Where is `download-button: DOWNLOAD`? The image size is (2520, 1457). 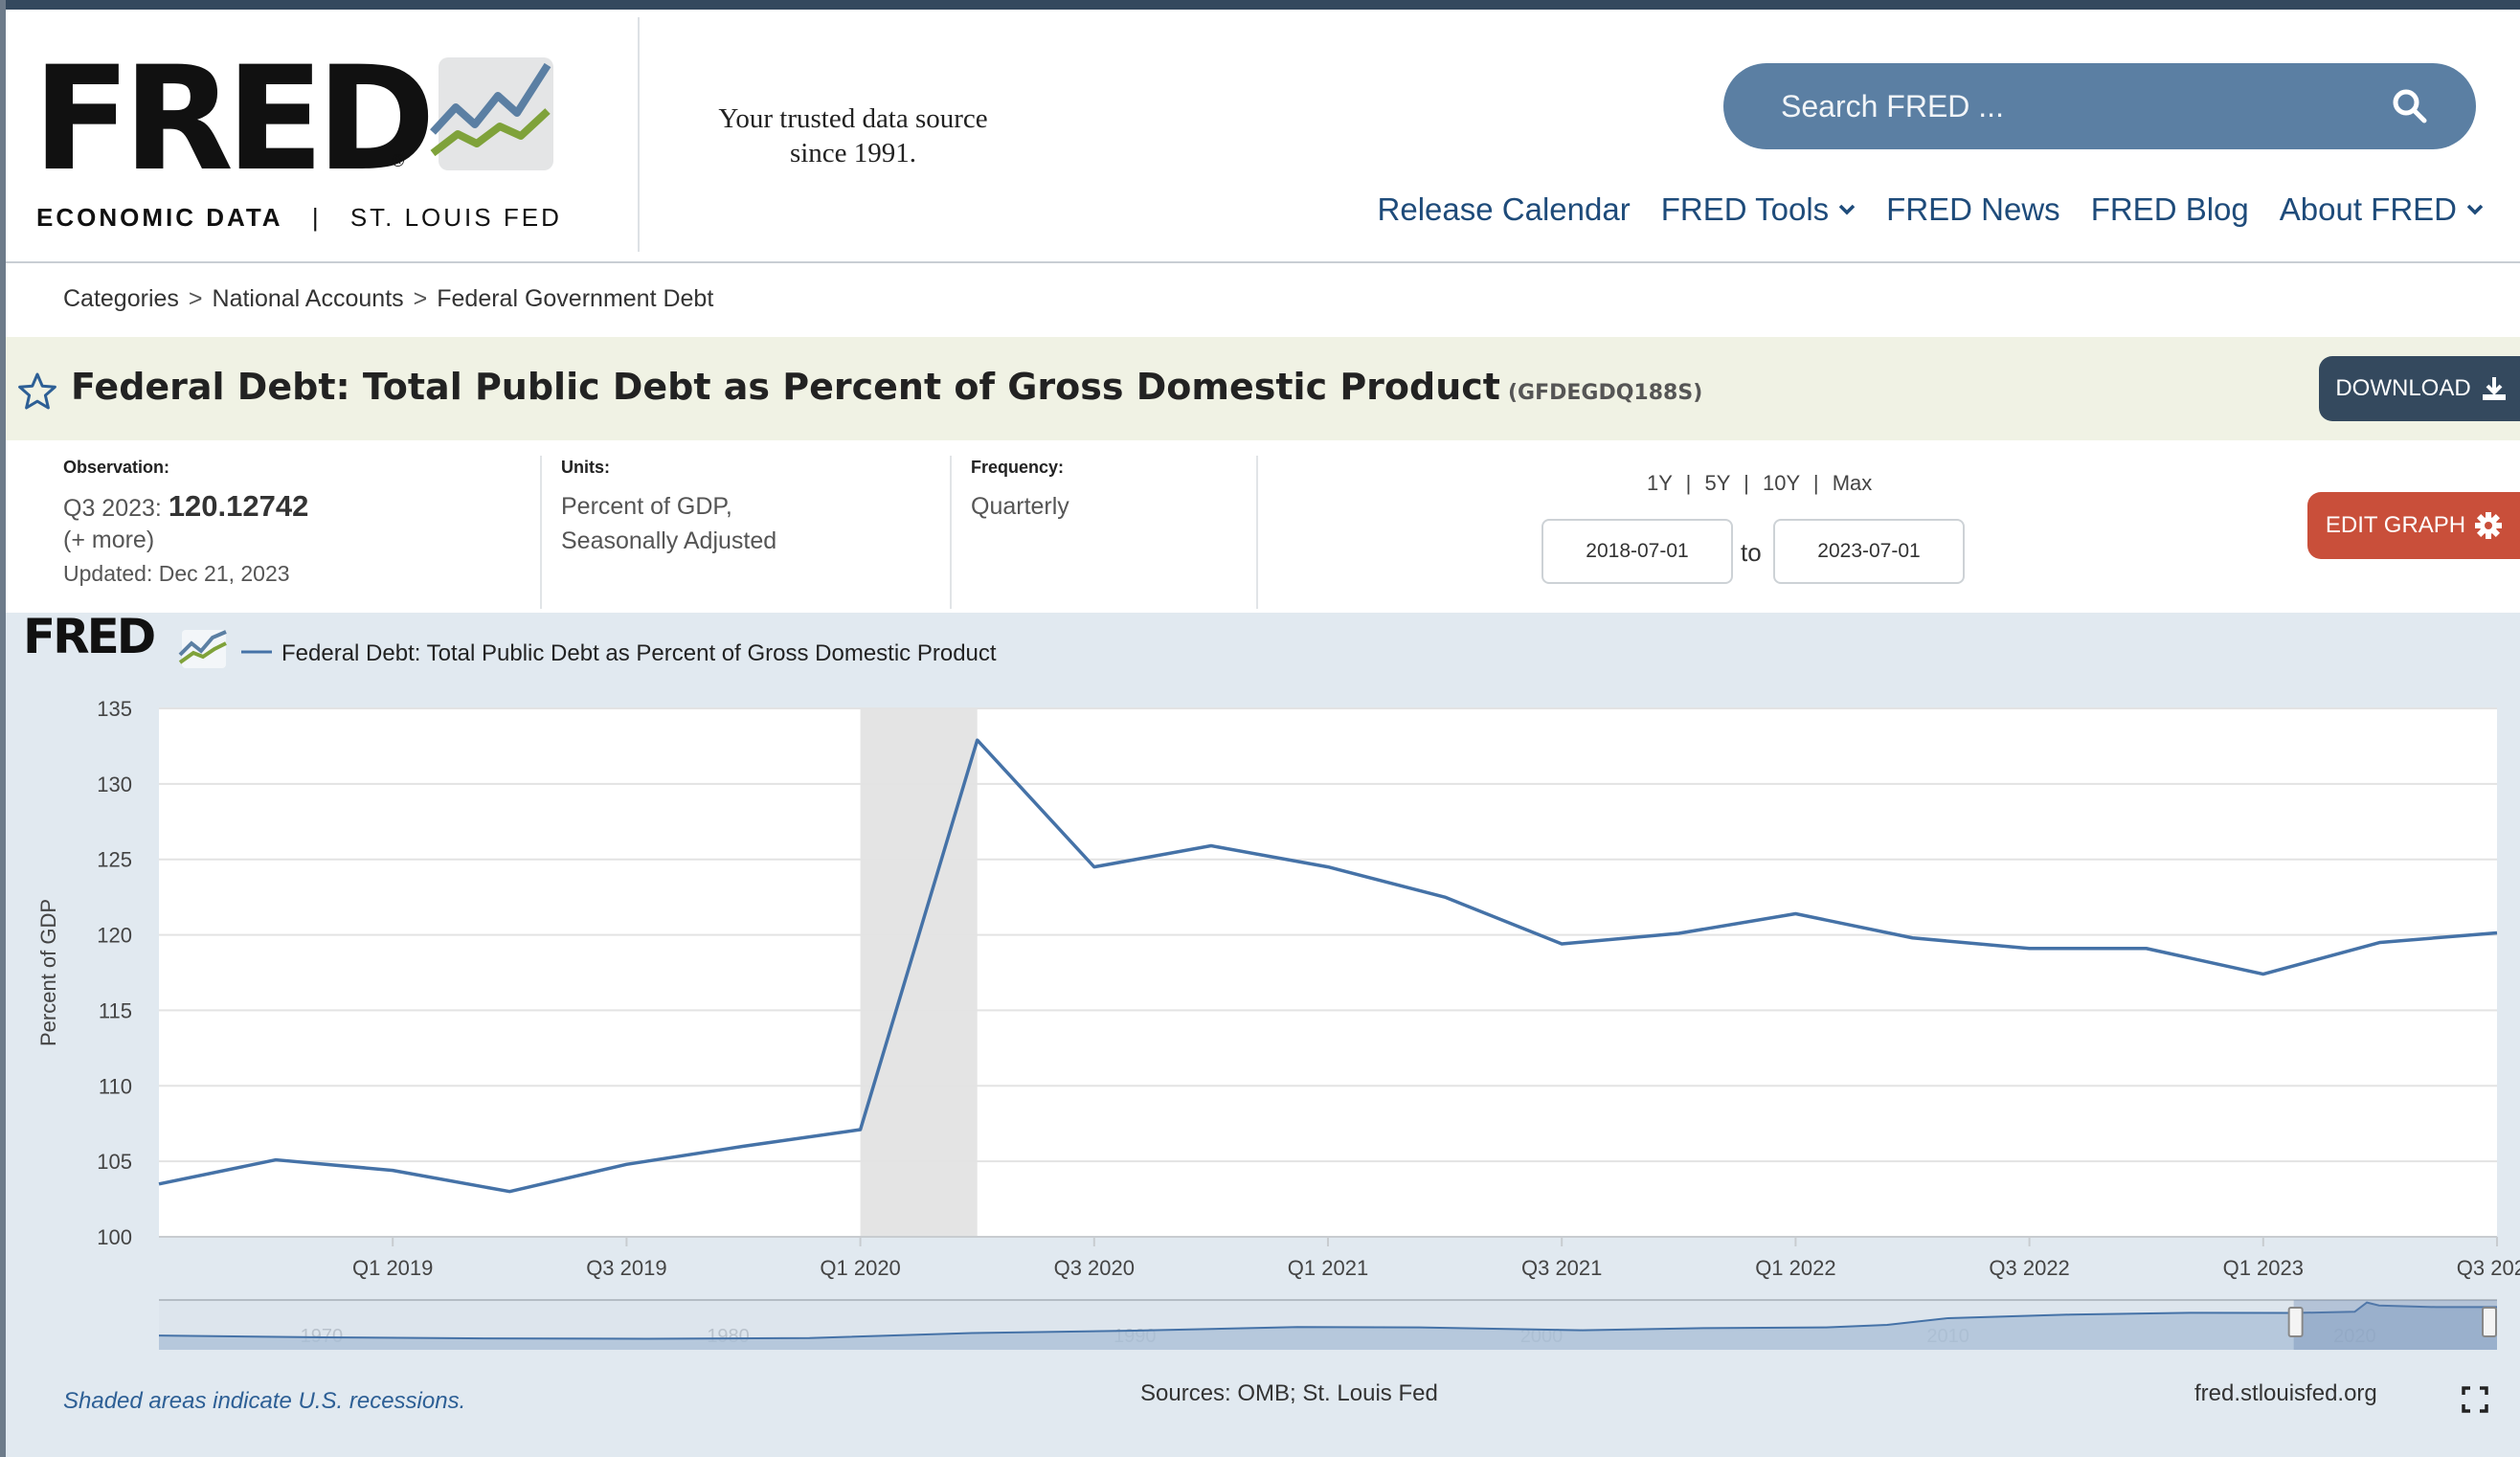 download-button: DOWNLOAD is located at coordinates (2419, 388).